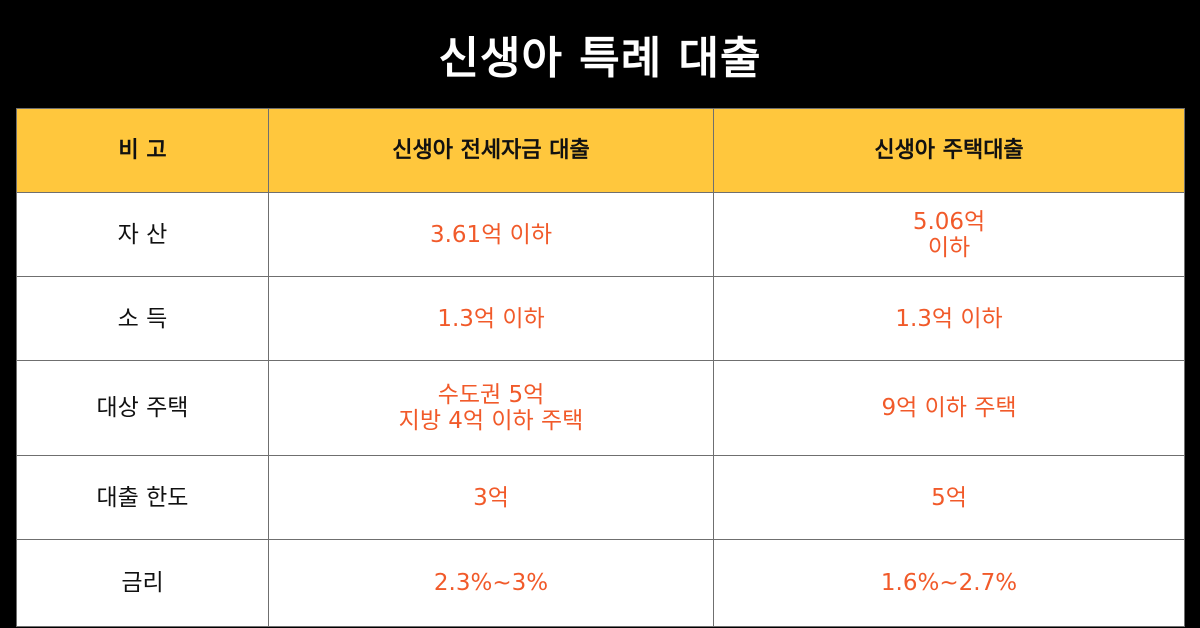 This screenshot has width=1200, height=628. Describe the element at coordinates (142, 318) in the screenshot. I see `row-label-income: 소 득` at that location.